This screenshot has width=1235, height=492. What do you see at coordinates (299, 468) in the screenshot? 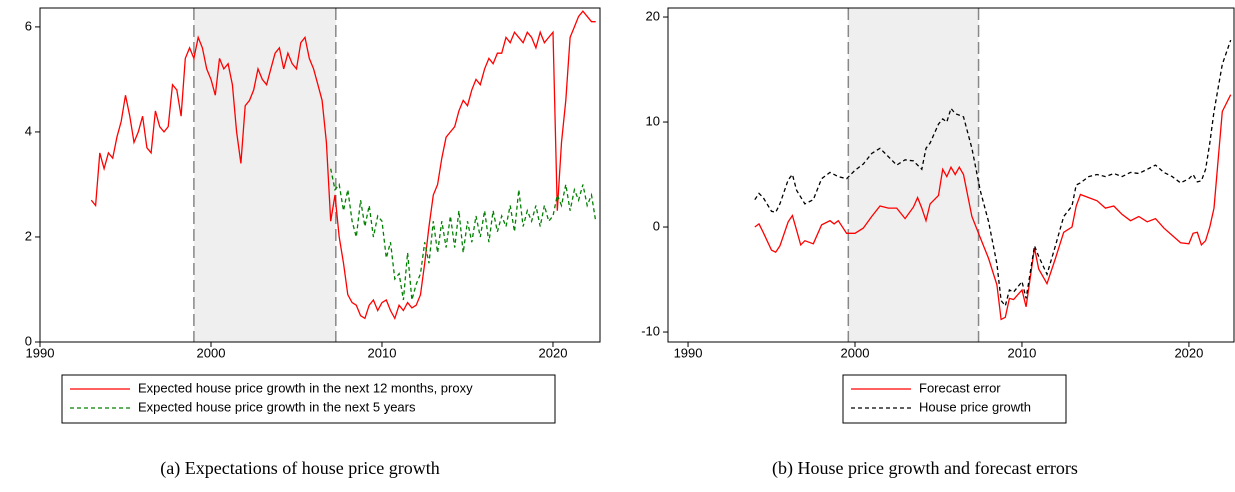
I see `caption: (a) Expectations of house price growth` at bounding box center [299, 468].